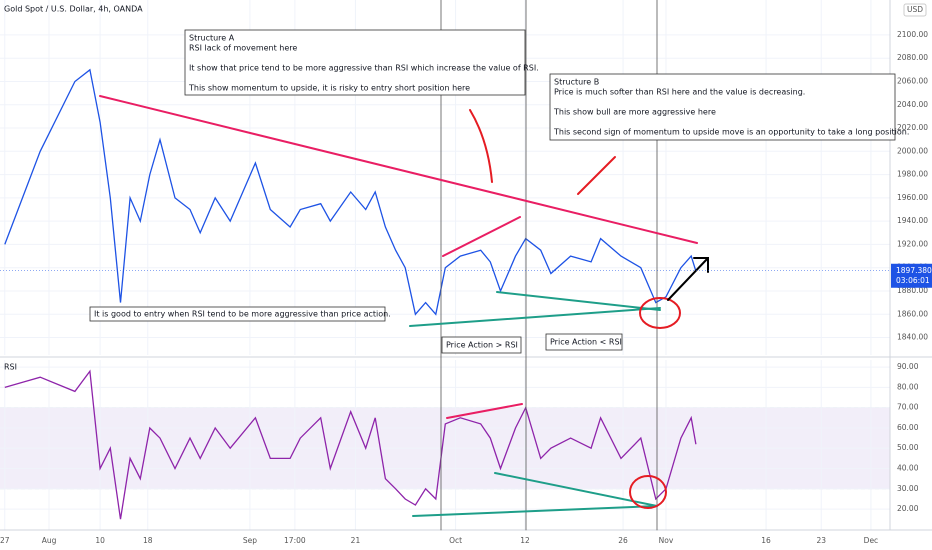  I want to click on x-tick-label: 16, so click(766, 540).